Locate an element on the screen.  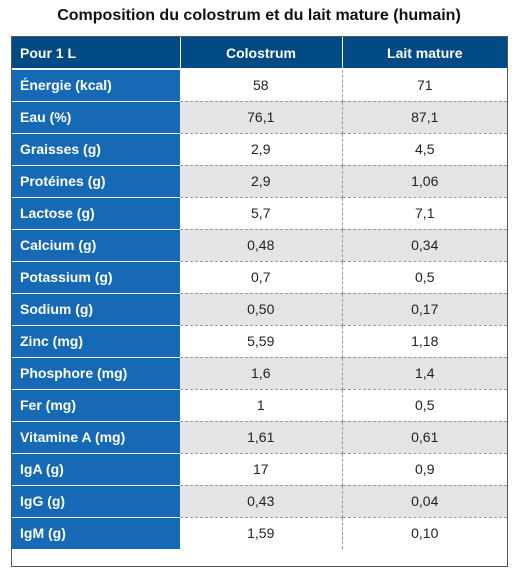
table-row: Fer (mg) 1 0,5 is located at coordinates (259, 405).